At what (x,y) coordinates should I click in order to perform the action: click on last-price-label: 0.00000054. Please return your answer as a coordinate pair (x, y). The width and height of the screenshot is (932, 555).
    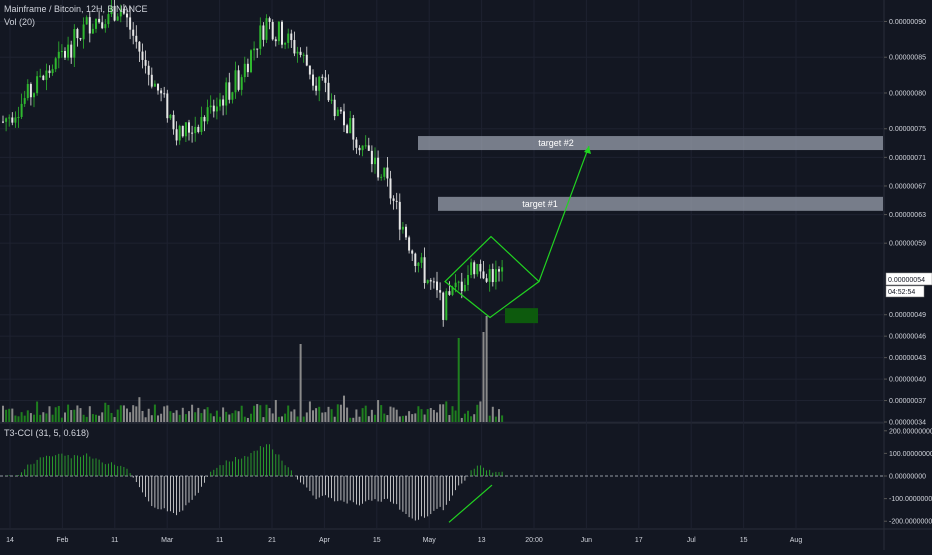
    Looking at the image, I should click on (906, 280).